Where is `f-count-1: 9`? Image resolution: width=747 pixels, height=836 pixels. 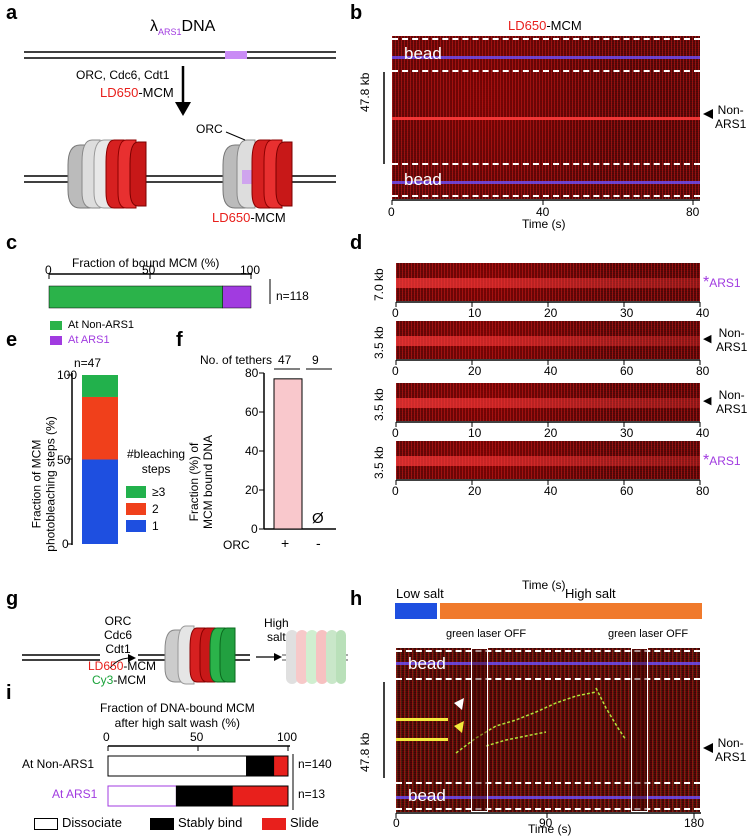
f-count-1: 9 is located at coordinates (315, 360).